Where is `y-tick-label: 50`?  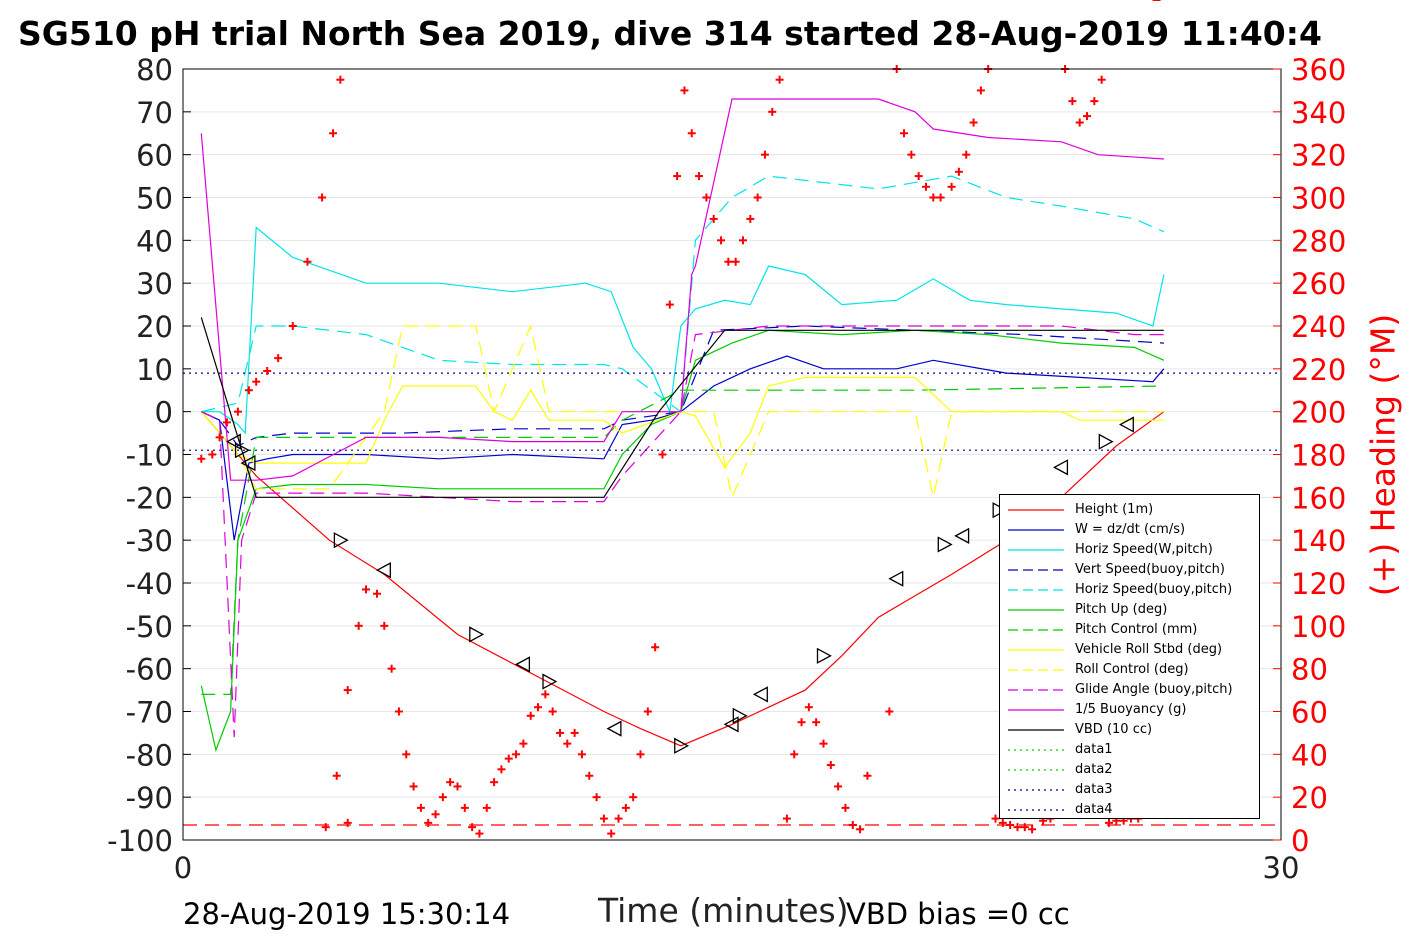
y-tick-label: 50 is located at coordinates (154, 199).